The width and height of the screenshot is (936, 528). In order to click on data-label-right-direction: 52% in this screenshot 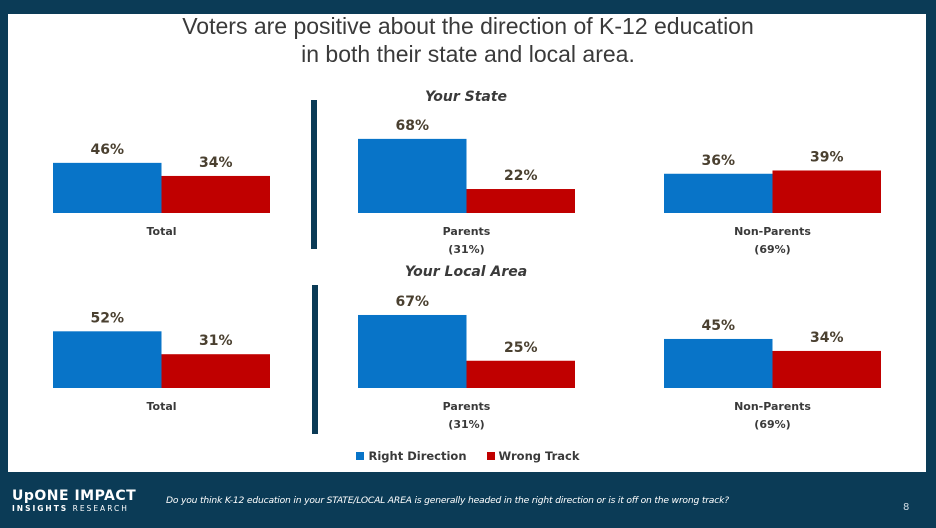, I will do `click(107, 318)`.